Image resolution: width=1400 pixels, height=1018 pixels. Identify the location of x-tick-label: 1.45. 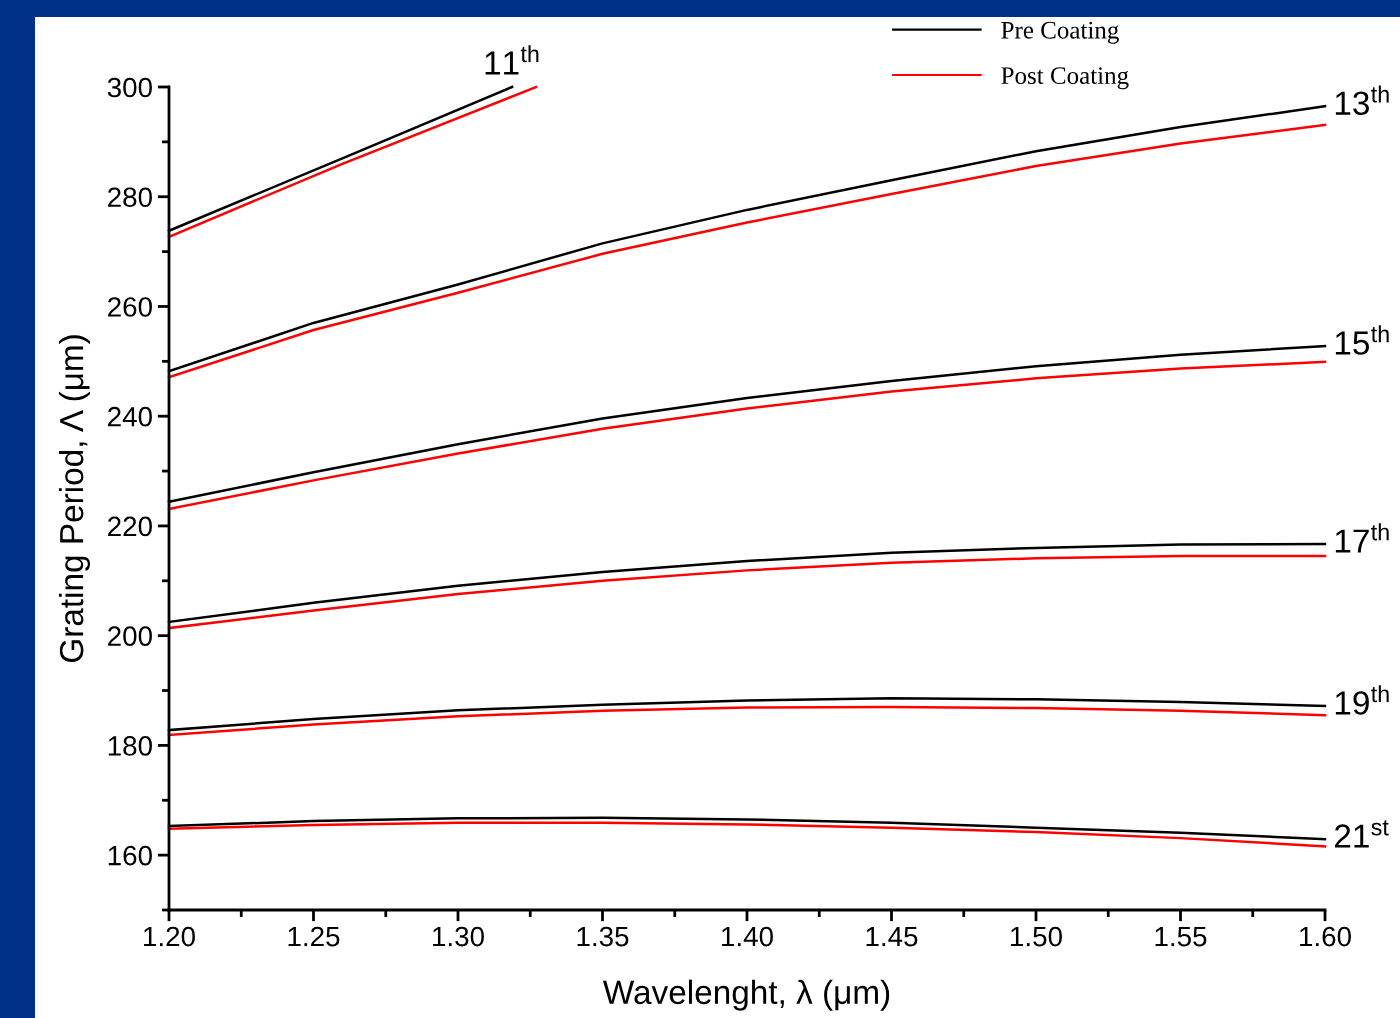
(892, 936).